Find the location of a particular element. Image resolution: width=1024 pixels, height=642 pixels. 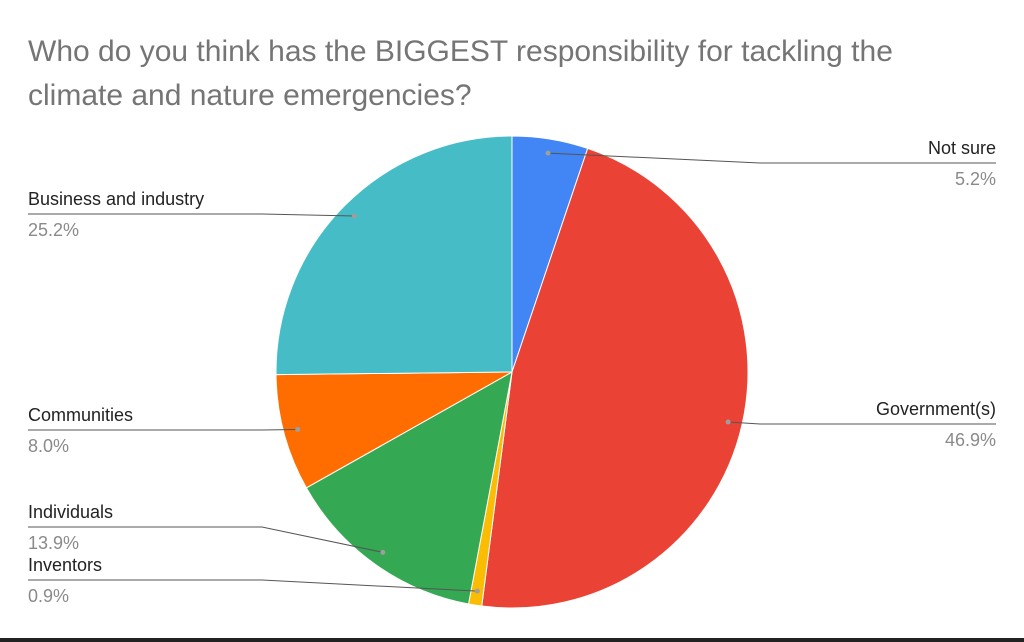

slice-label: Communities is located at coordinates (80, 415).